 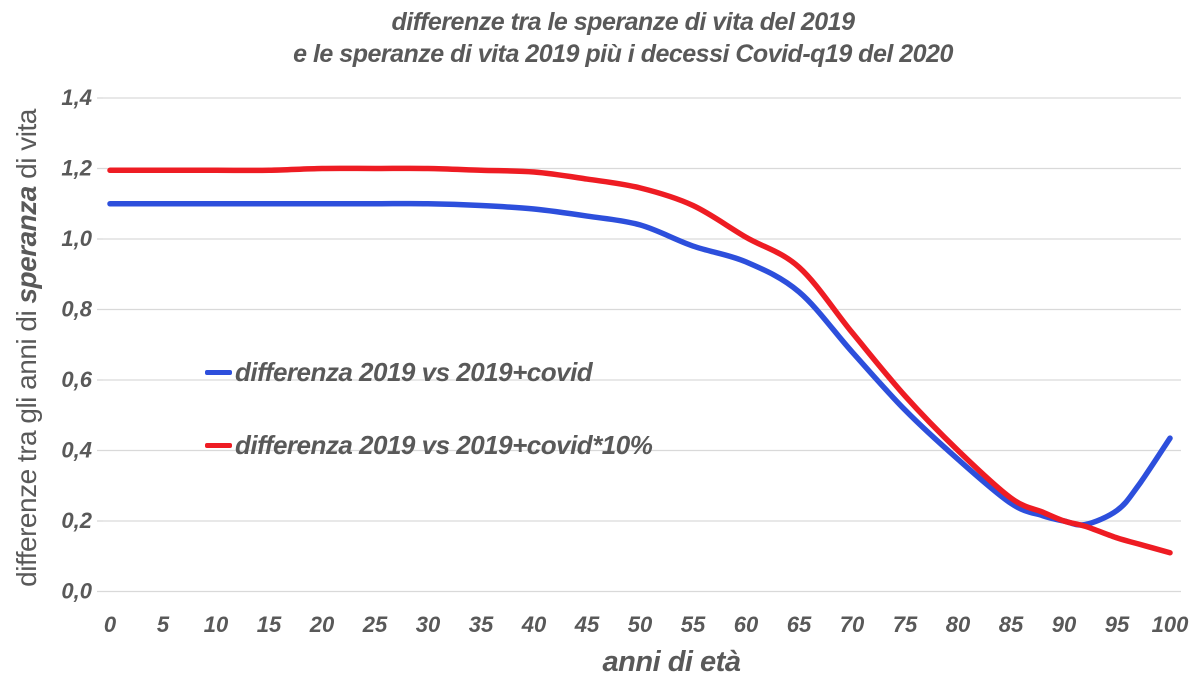 What do you see at coordinates (1117, 624) in the screenshot?
I see `x-tick-label: 95` at bounding box center [1117, 624].